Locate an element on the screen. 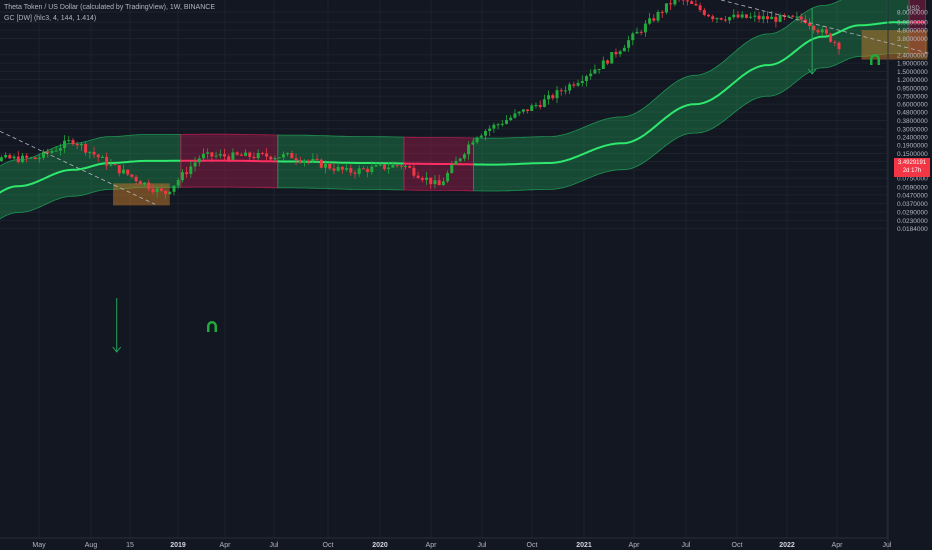 The width and height of the screenshot is (932, 550). trendline-2018 is located at coordinates (78, 167).